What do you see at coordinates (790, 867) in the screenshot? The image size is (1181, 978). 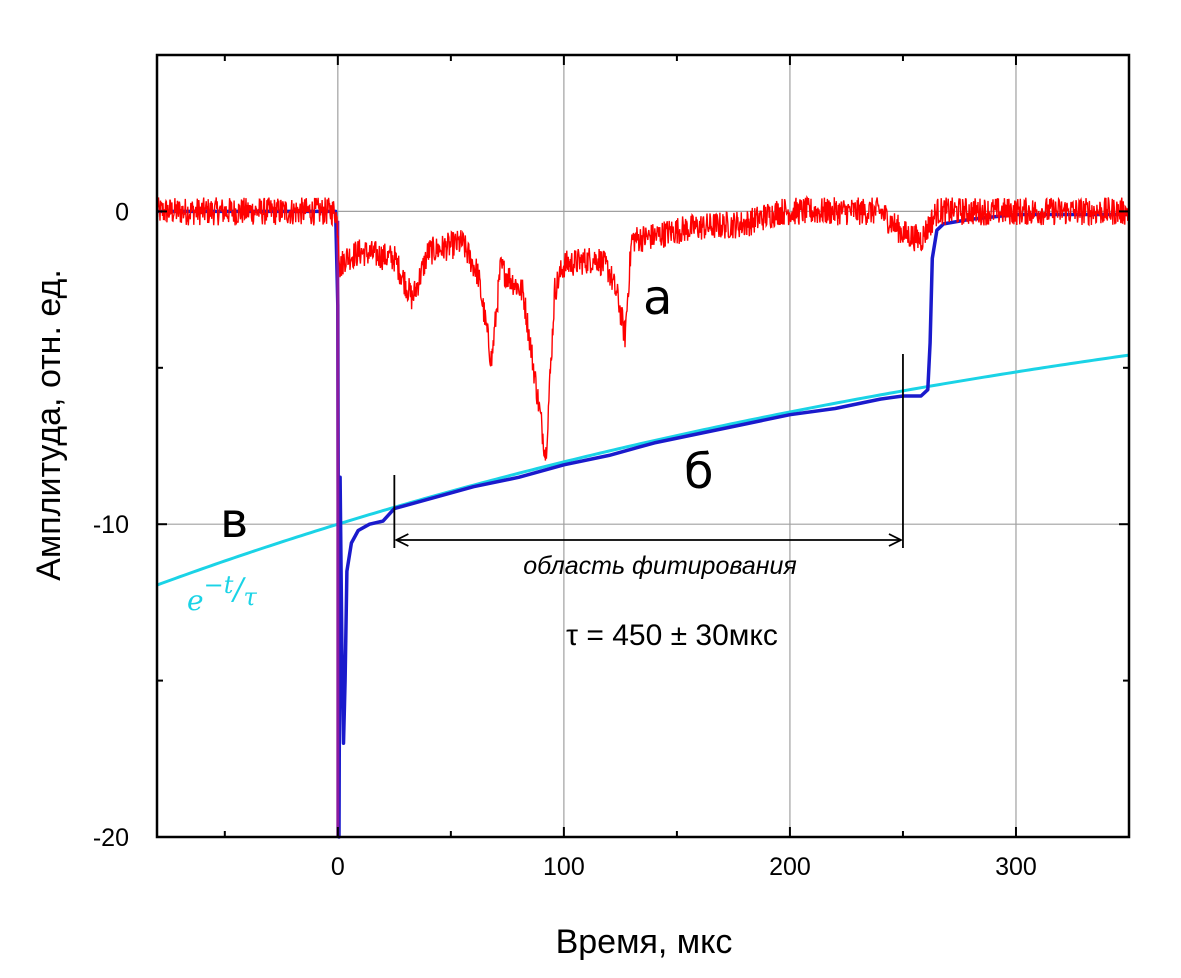 I see `x-tick-label: 200` at bounding box center [790, 867].